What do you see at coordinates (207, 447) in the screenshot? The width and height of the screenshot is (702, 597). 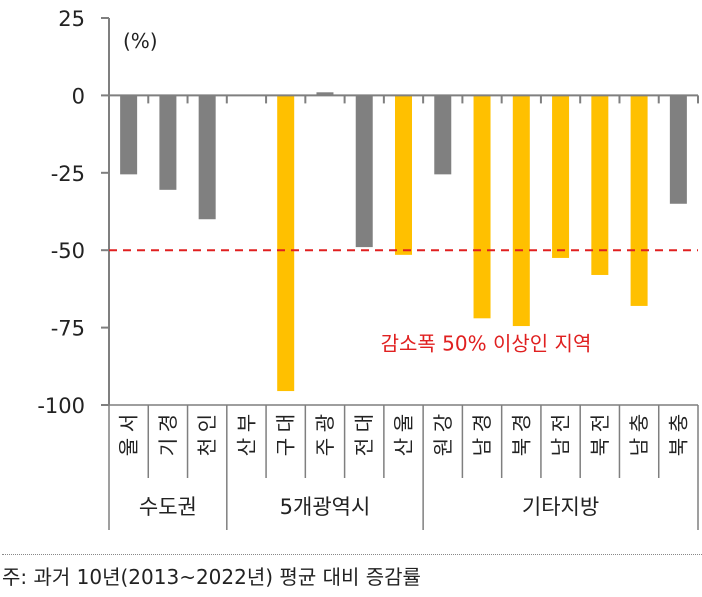 I see `category-label: 천` at bounding box center [207, 447].